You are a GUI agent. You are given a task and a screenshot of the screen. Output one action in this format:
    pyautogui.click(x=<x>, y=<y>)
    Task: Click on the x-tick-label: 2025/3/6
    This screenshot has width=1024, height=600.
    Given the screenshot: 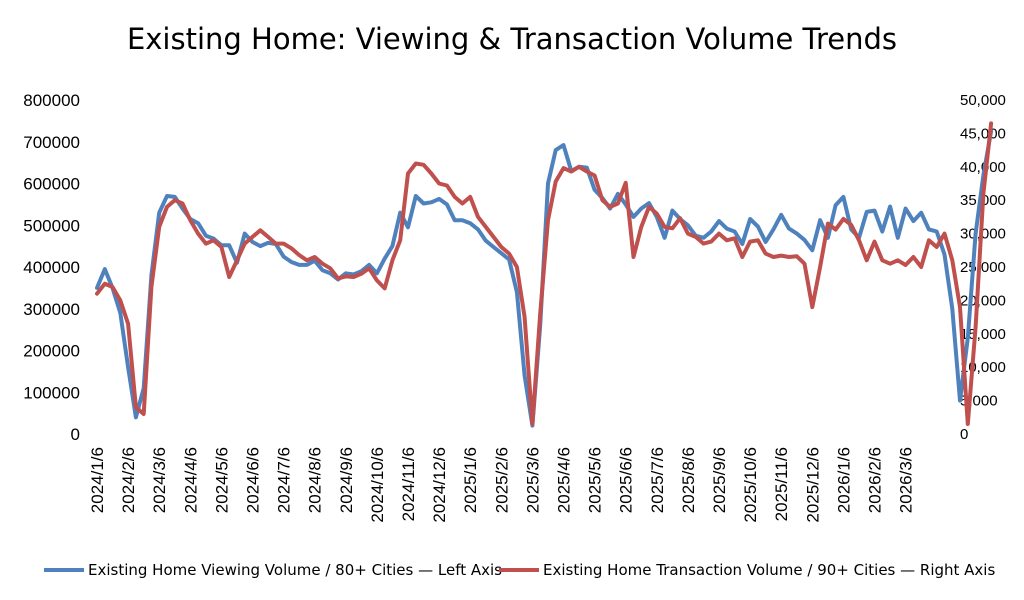 What is the action you would take?
    pyautogui.click(x=532, y=480)
    